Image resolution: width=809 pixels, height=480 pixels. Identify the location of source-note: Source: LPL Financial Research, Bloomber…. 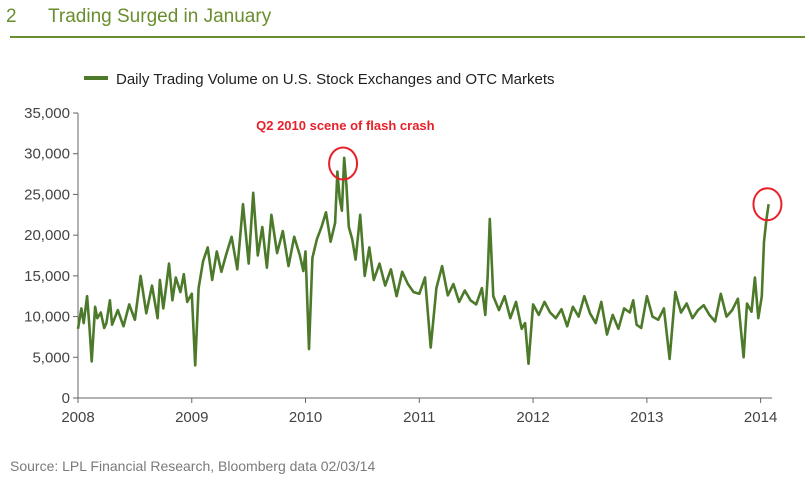
(193, 466).